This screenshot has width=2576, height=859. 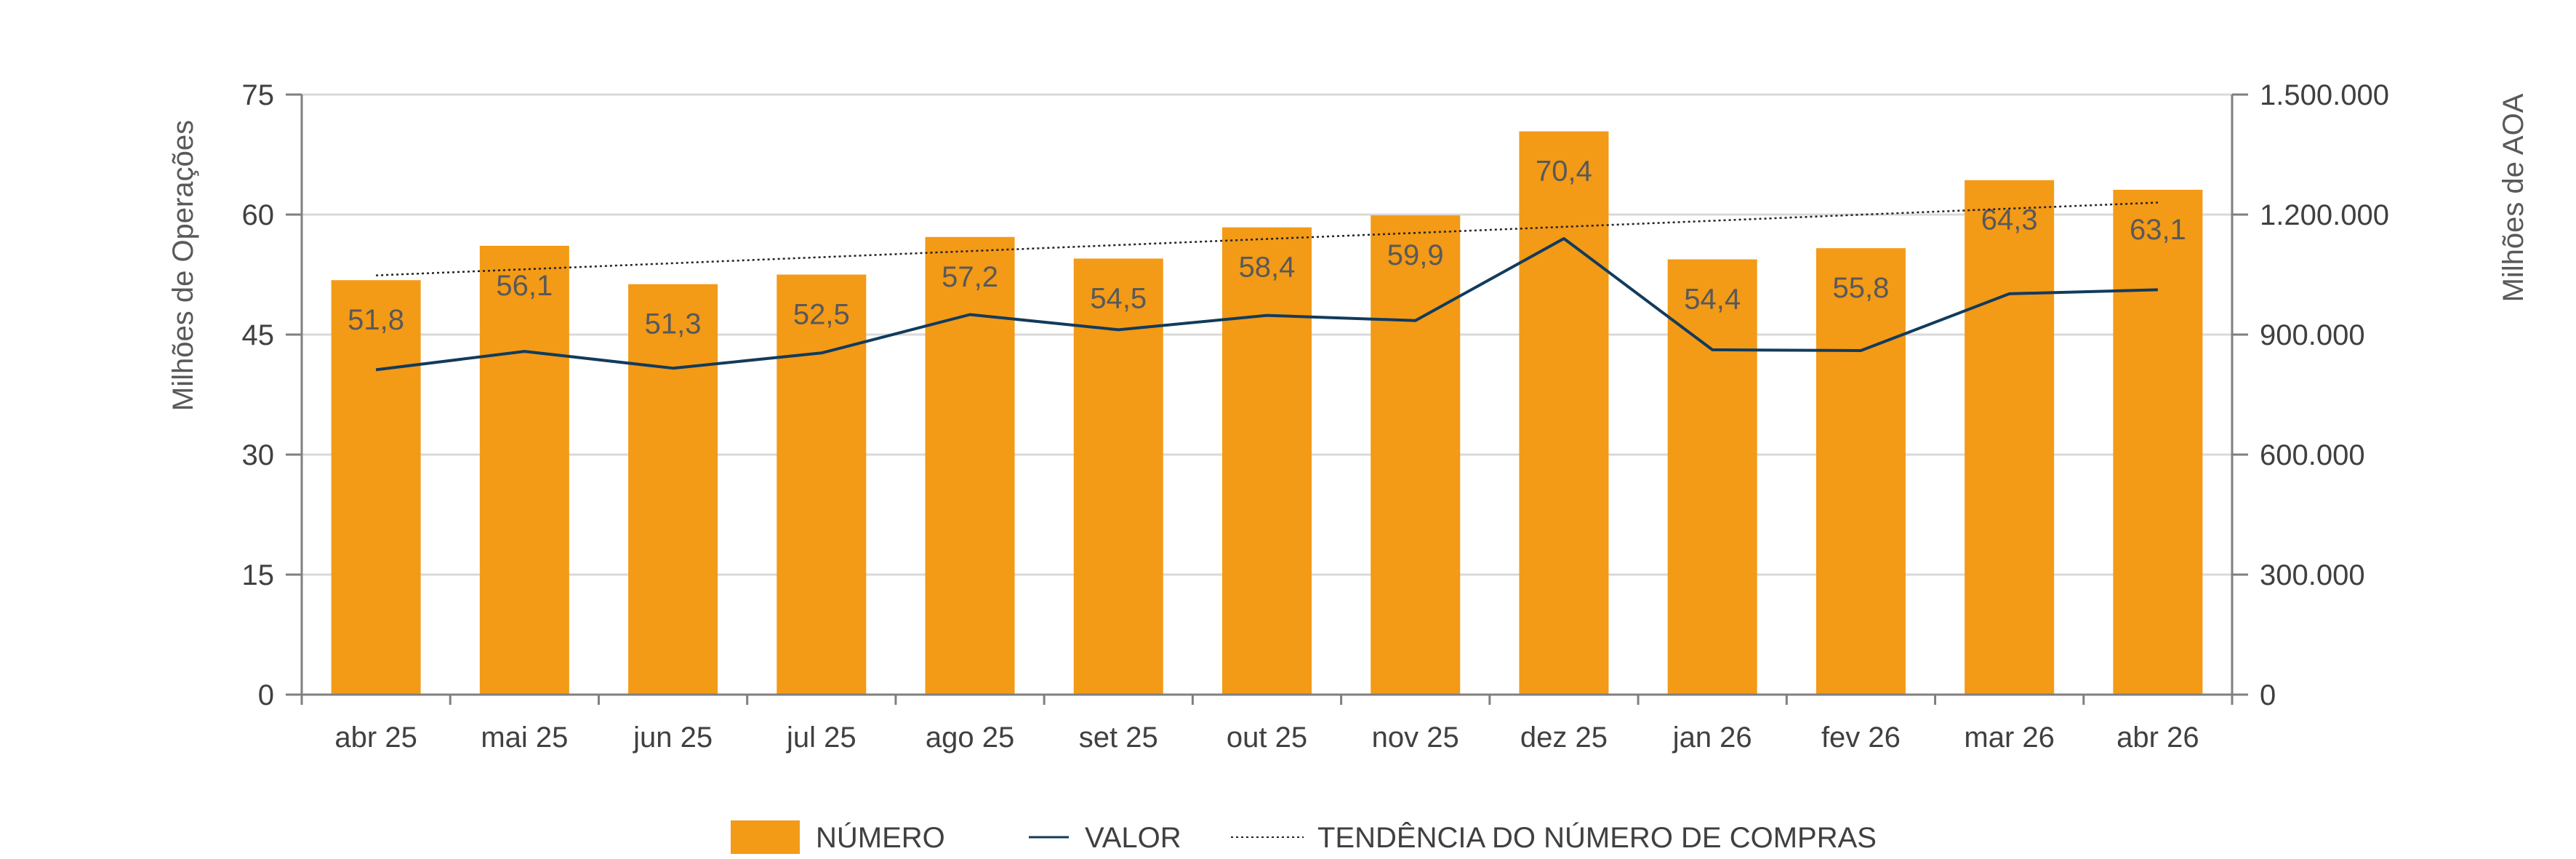 I want to click on bar-value-label: 54,4, so click(x=1713, y=300).